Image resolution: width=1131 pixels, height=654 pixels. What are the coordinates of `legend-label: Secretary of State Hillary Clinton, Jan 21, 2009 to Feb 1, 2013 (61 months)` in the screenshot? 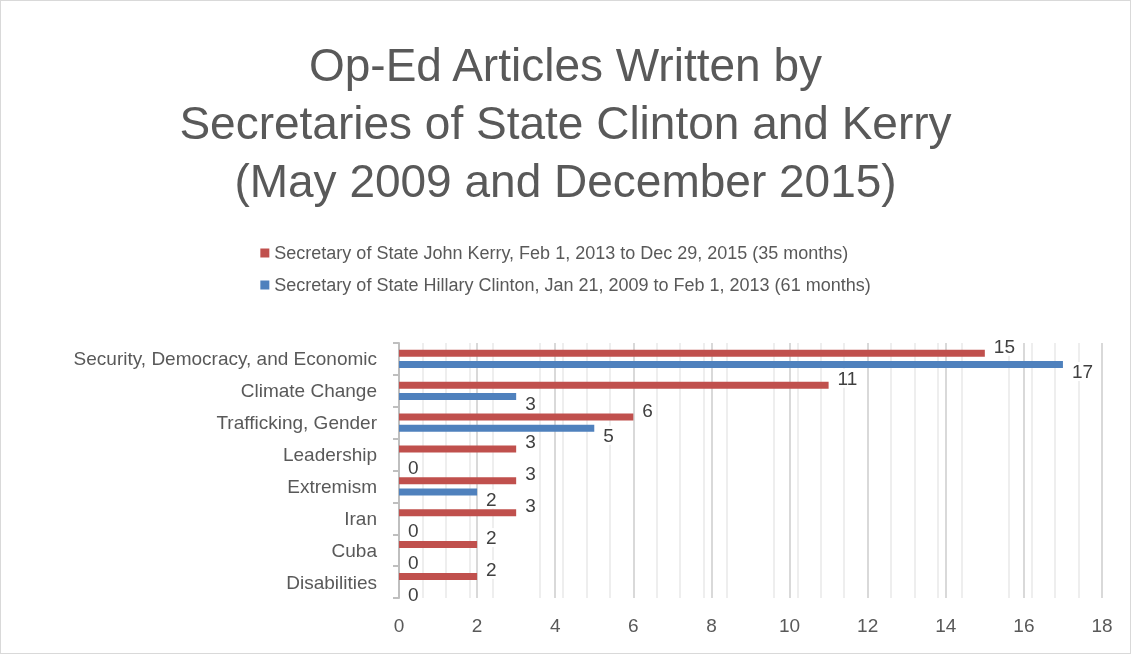 It's located at (572, 285).